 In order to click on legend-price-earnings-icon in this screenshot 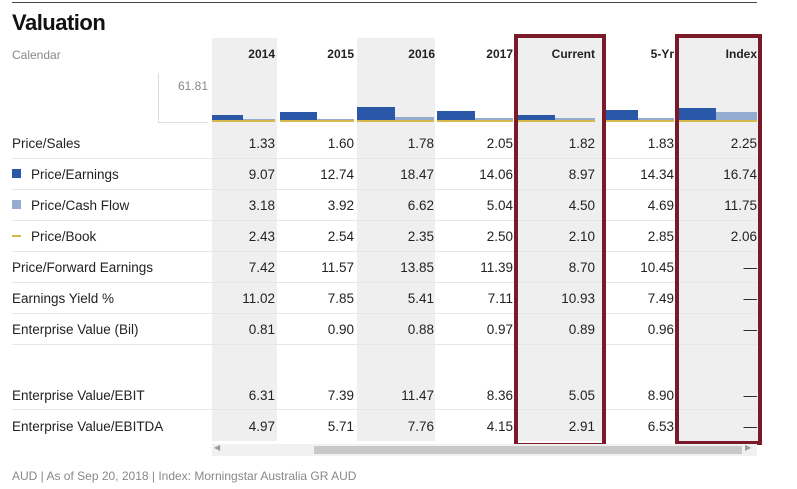, I will do `click(16, 173)`.